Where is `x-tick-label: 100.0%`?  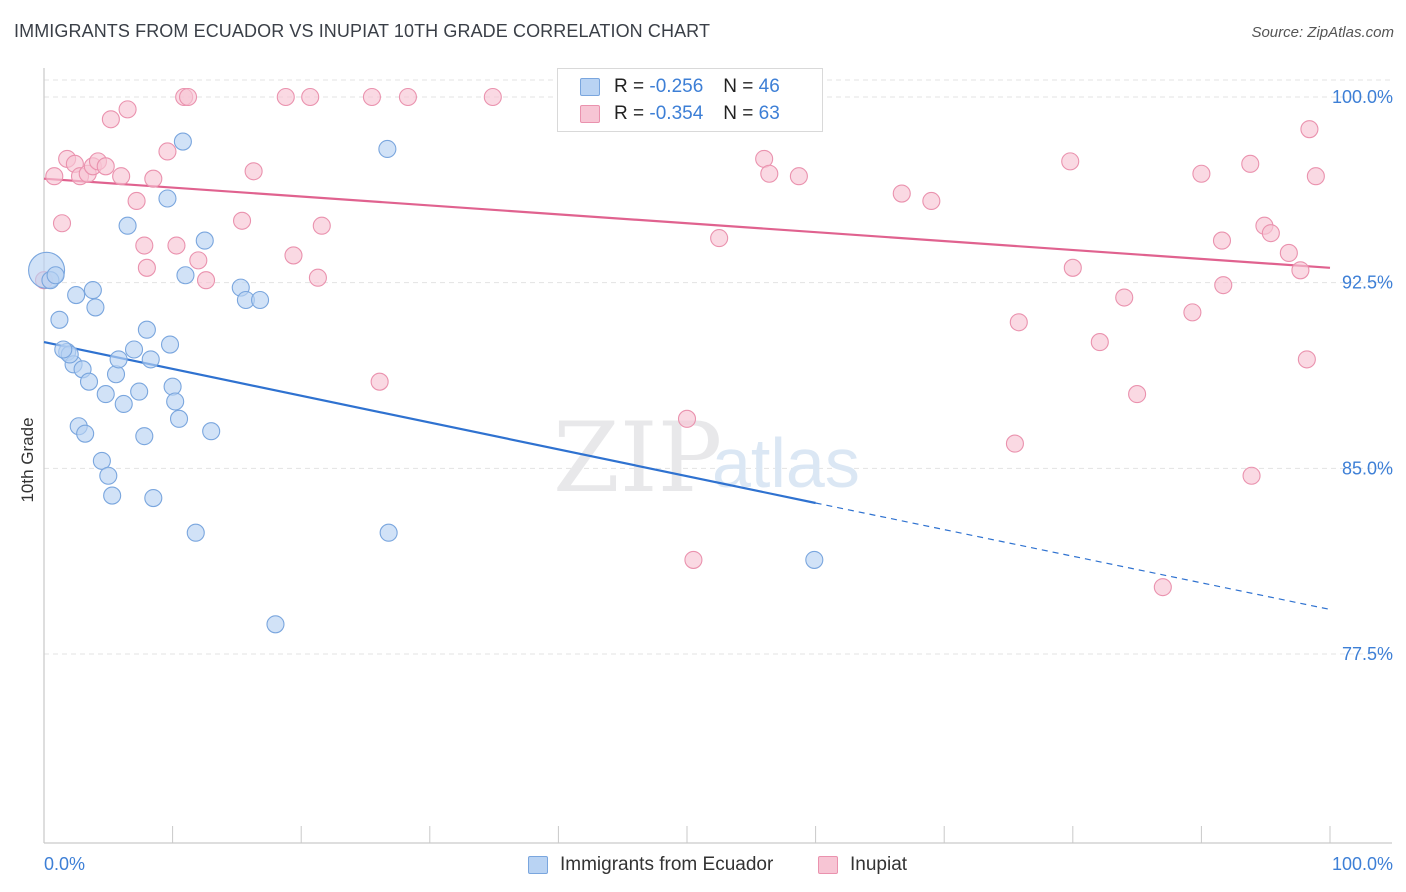 x-tick-label: 100.0% is located at coordinates (1362, 864).